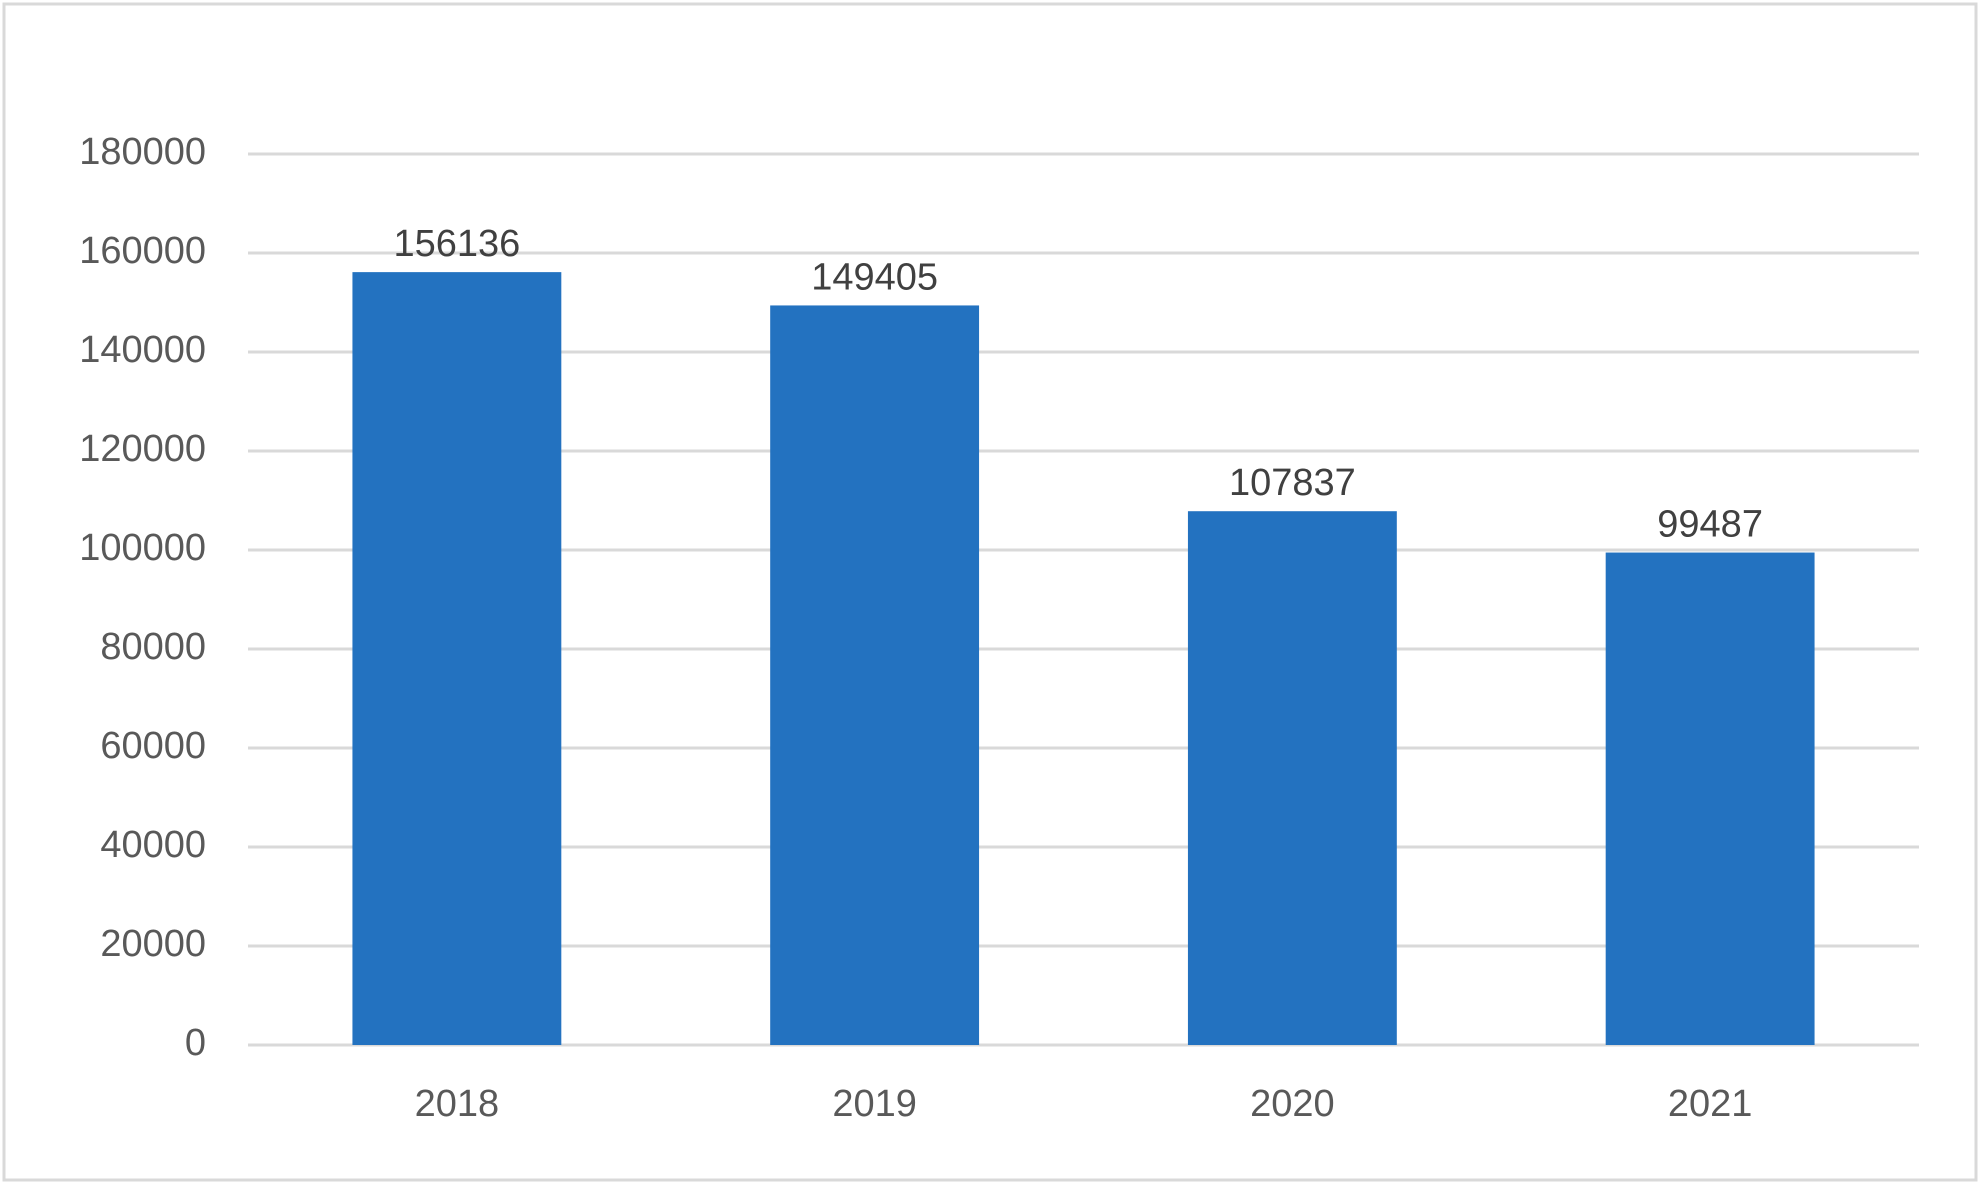 The height and width of the screenshot is (1189, 1980). Describe the element at coordinates (1710, 525) in the screenshot. I see `data-label: 99487` at that location.